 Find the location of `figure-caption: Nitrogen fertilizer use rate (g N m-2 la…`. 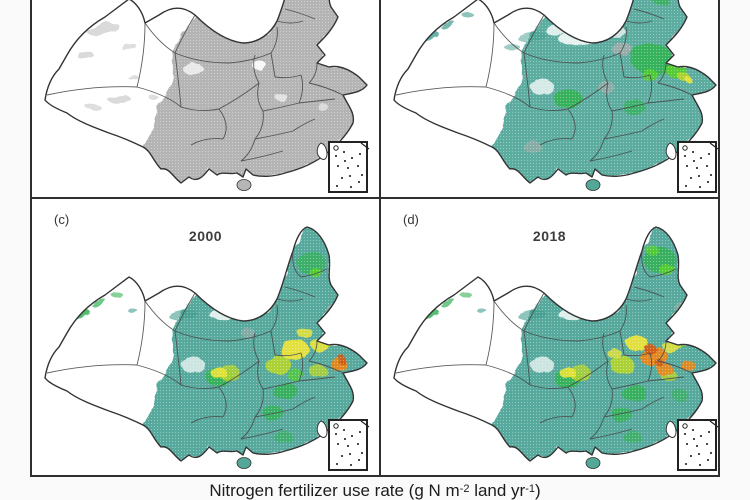

figure-caption: Nitrogen fertilizer use rate (g N m-2 la… is located at coordinates (375, 490).